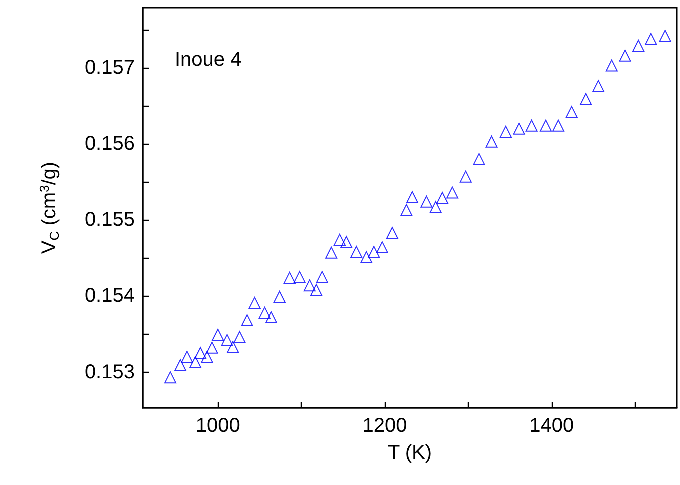 Image resolution: width=680 pixels, height=485 pixels. What do you see at coordinates (49, 208) in the screenshot?
I see `y-axis-title: VC (cm3/g)` at bounding box center [49, 208].